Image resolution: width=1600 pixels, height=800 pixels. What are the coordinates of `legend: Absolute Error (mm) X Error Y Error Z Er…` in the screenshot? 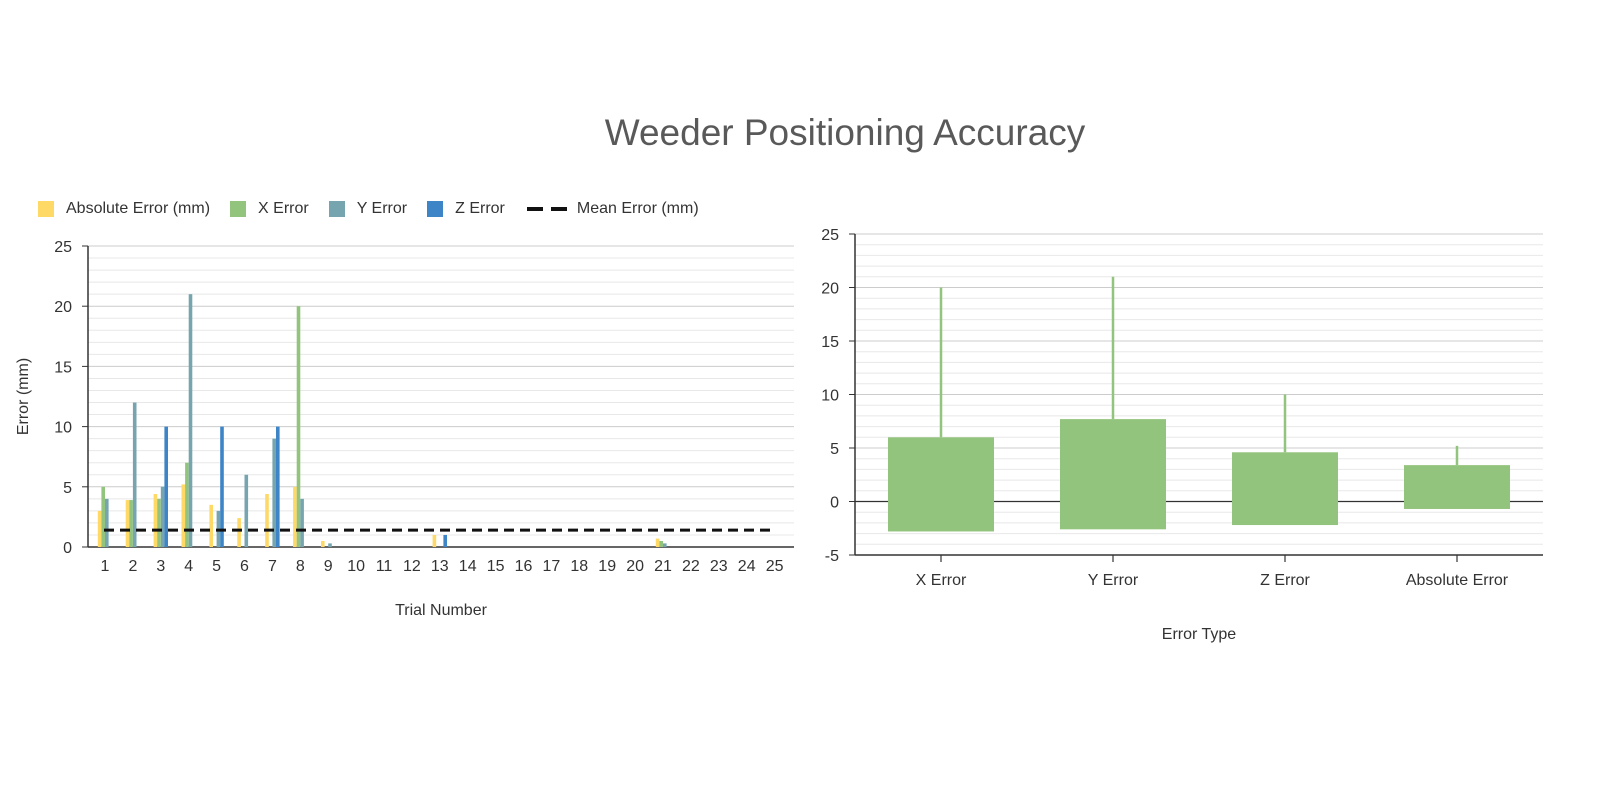 It's located at (378, 209).